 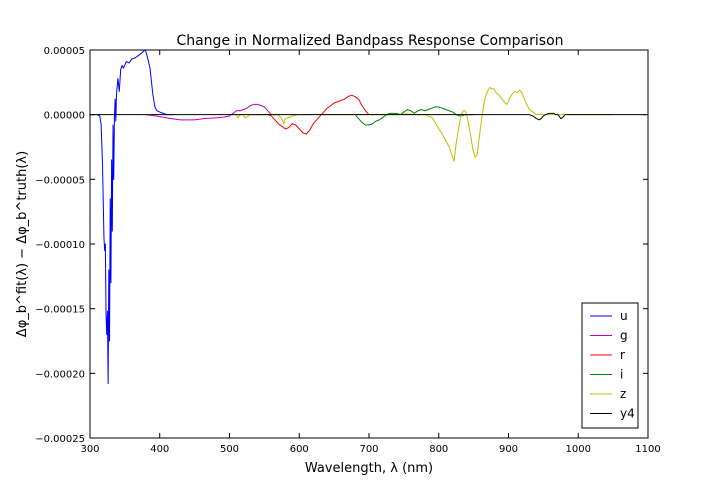 I want to click on x-axis-label: Wavelength, λ (nm), so click(x=369, y=468).